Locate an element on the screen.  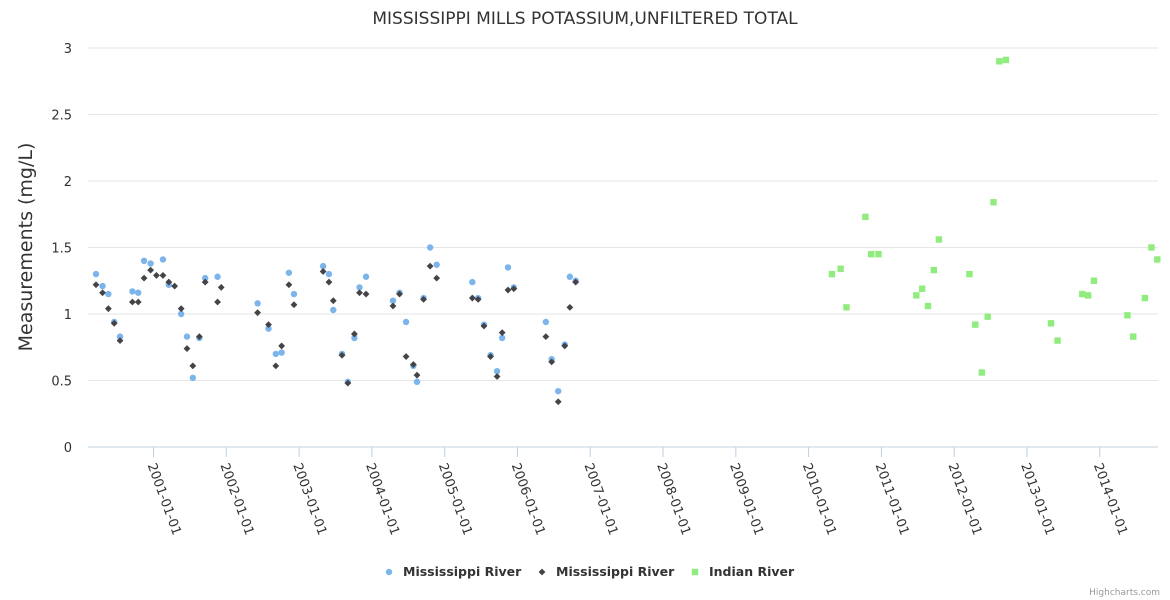
legend-marker-diamond is located at coordinates (542, 572).